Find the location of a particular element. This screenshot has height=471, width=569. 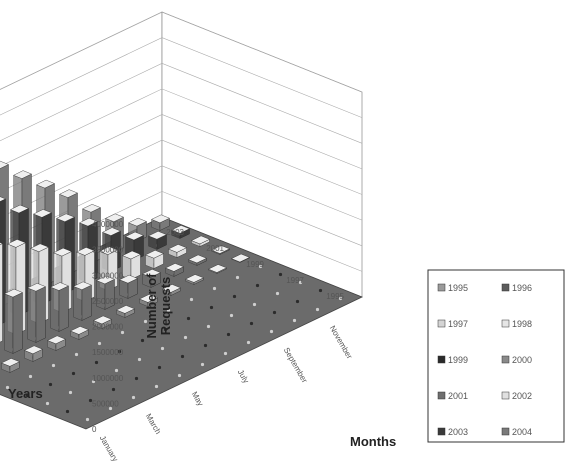

z-axis-title: Number ofRequests is located at coordinates (158, 306).